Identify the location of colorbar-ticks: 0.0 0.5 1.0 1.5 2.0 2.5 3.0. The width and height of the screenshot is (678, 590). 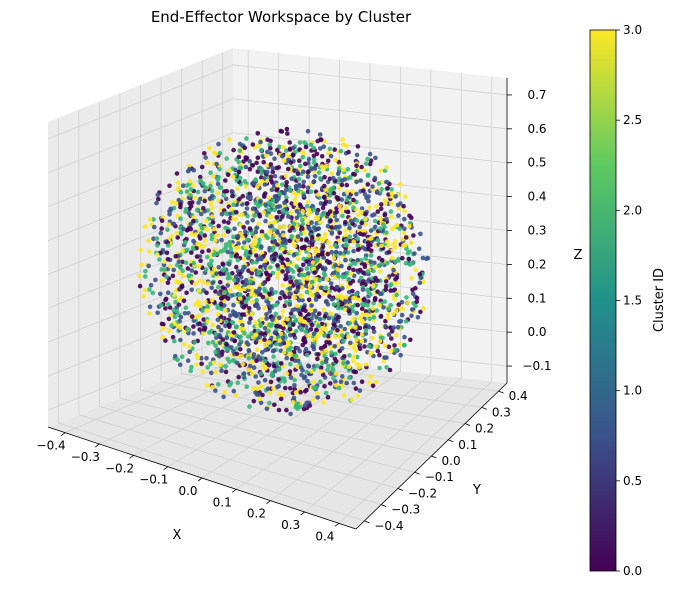
(629, 300).